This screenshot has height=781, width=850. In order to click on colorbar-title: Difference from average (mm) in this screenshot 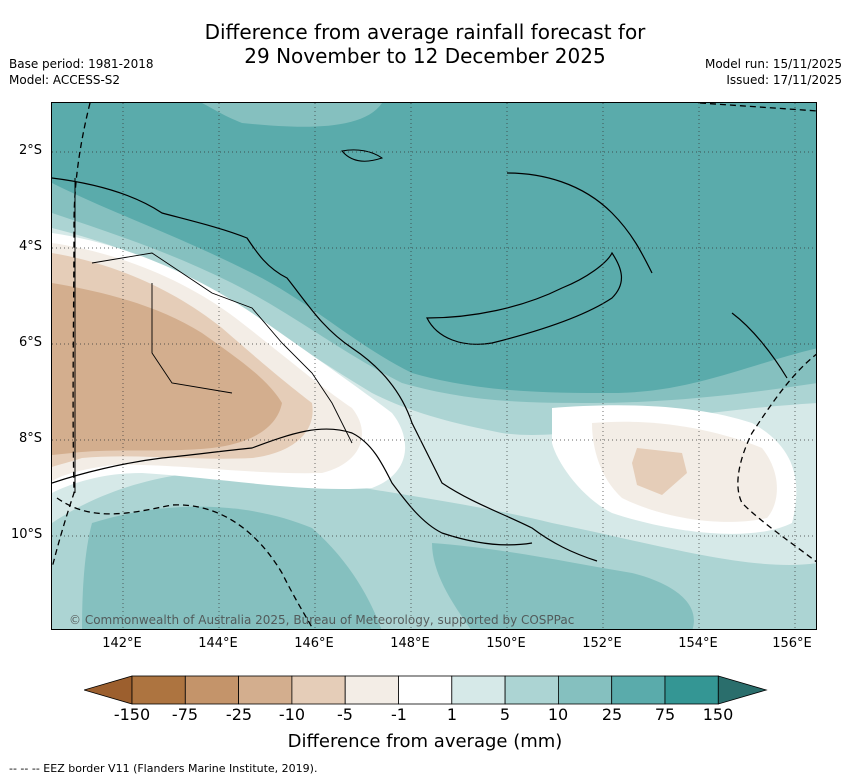, I will do `click(425, 741)`.